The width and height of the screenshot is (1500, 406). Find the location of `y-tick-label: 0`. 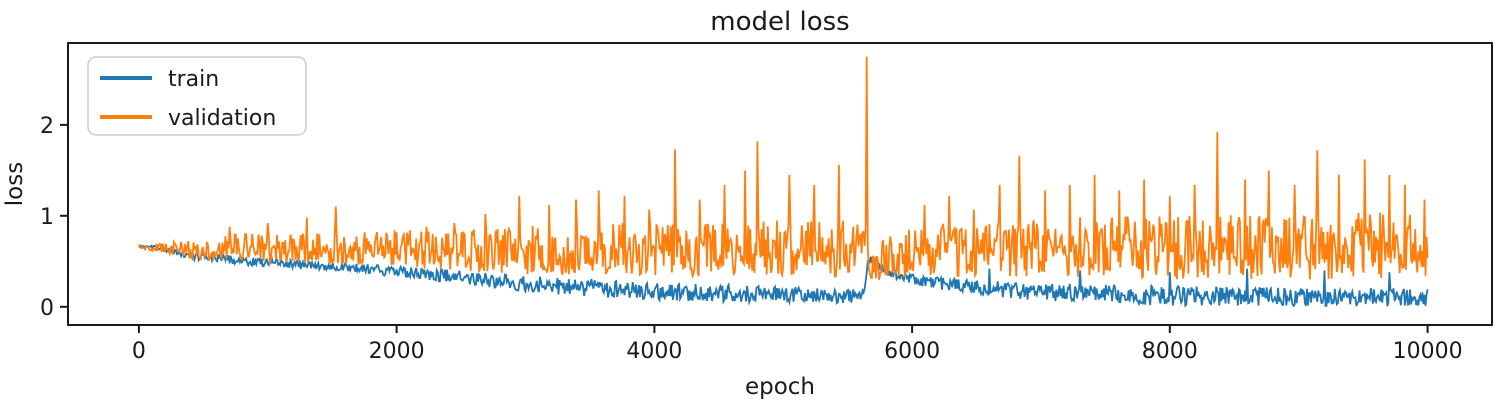

y-tick-label: 0 is located at coordinates (47, 308).